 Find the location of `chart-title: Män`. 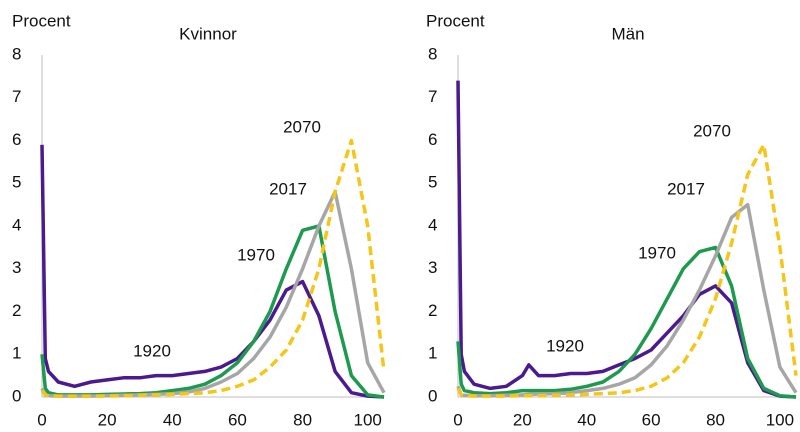

chart-title: Män is located at coordinates (627, 33).